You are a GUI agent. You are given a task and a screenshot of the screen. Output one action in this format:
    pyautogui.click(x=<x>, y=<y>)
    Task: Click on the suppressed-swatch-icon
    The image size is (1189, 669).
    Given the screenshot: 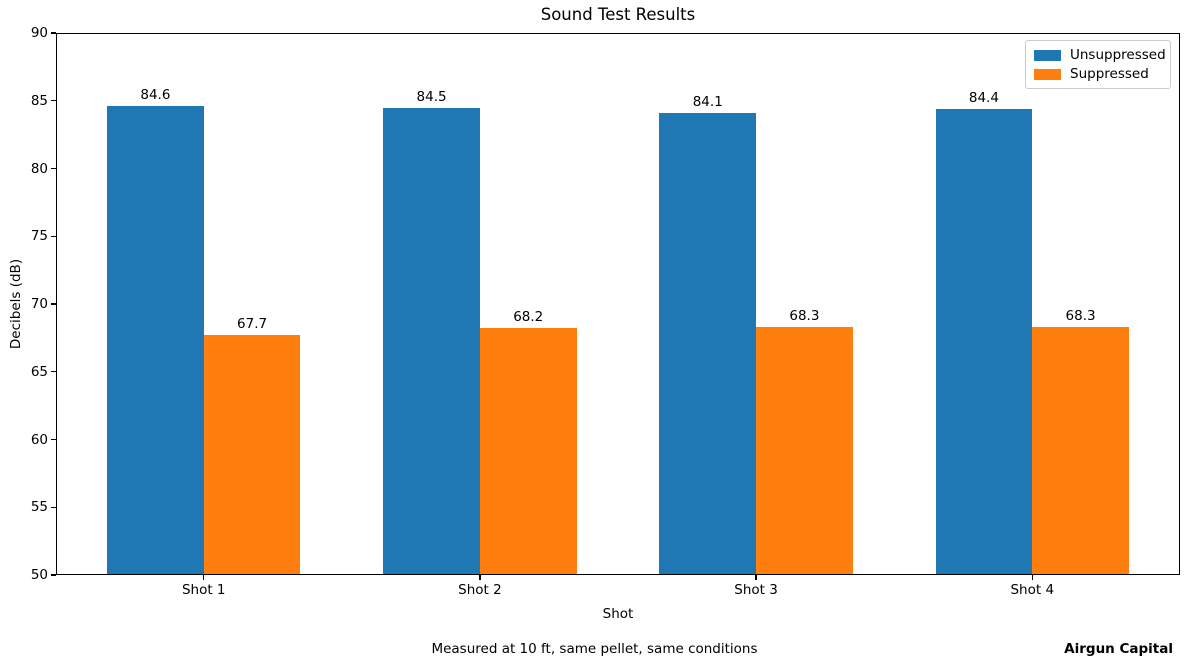 What is the action you would take?
    pyautogui.click(x=1047, y=74)
    